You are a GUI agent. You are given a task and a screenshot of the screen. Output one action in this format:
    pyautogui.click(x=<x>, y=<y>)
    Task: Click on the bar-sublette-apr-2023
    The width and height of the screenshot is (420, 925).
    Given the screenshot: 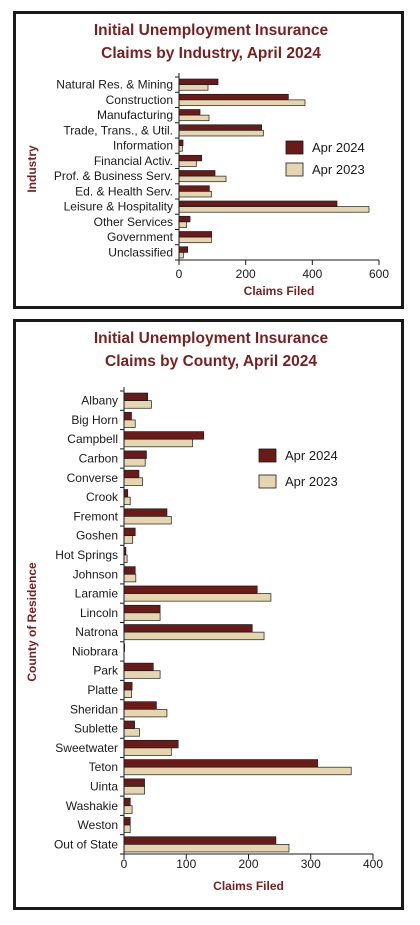 What is the action you would take?
    pyautogui.click(x=131, y=732)
    